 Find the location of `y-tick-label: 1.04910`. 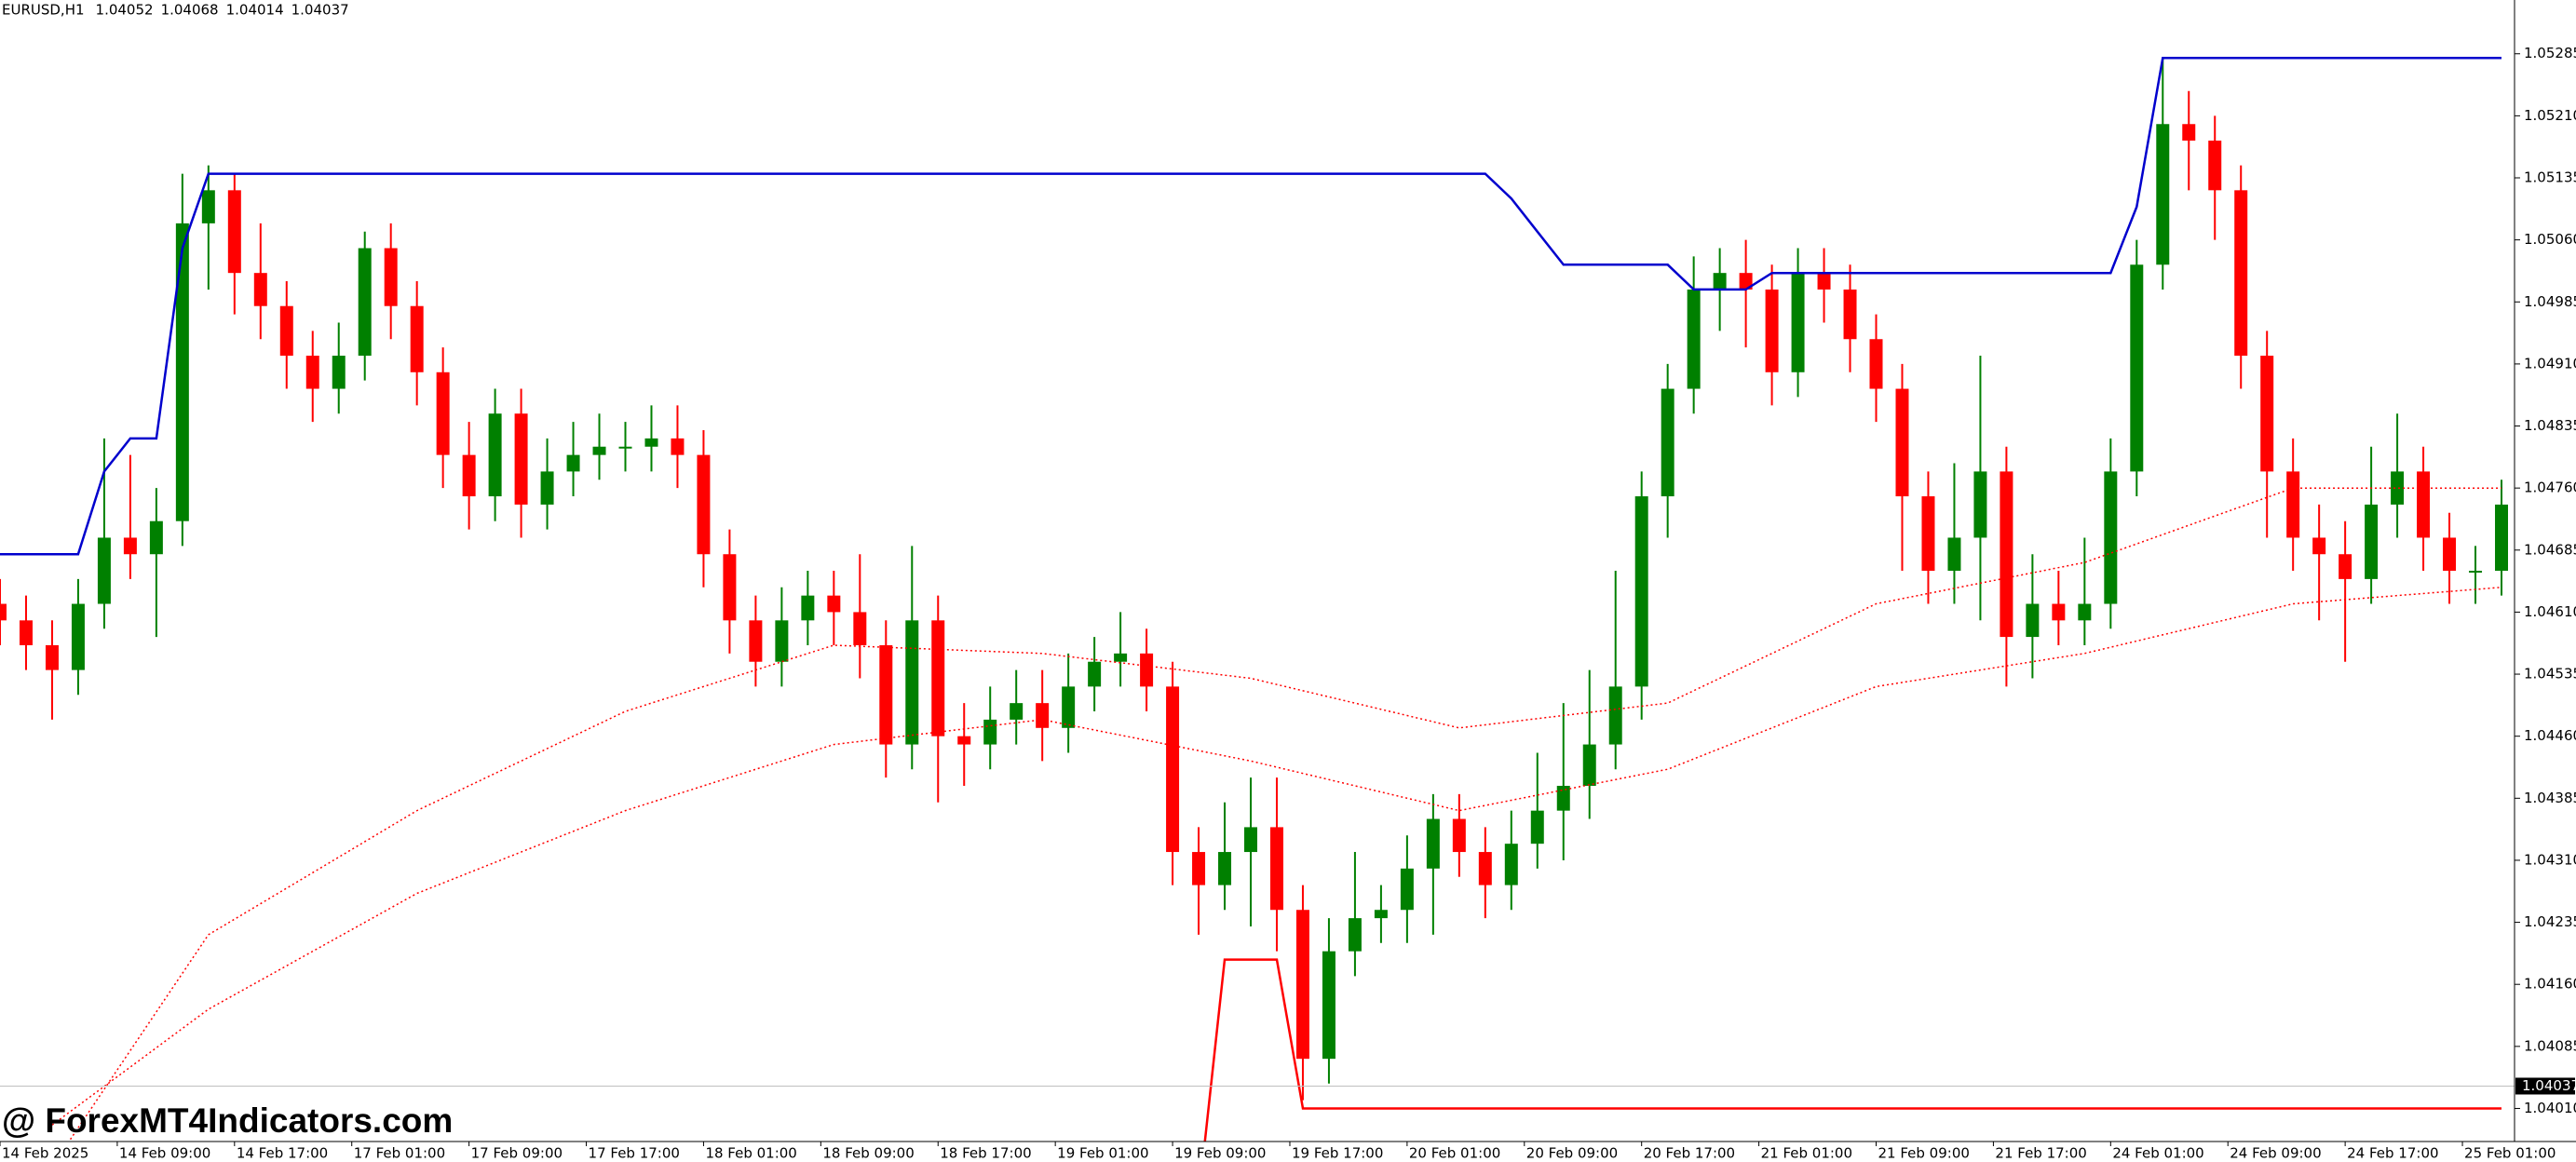

y-tick-label: 1.04910 is located at coordinates (2550, 363).